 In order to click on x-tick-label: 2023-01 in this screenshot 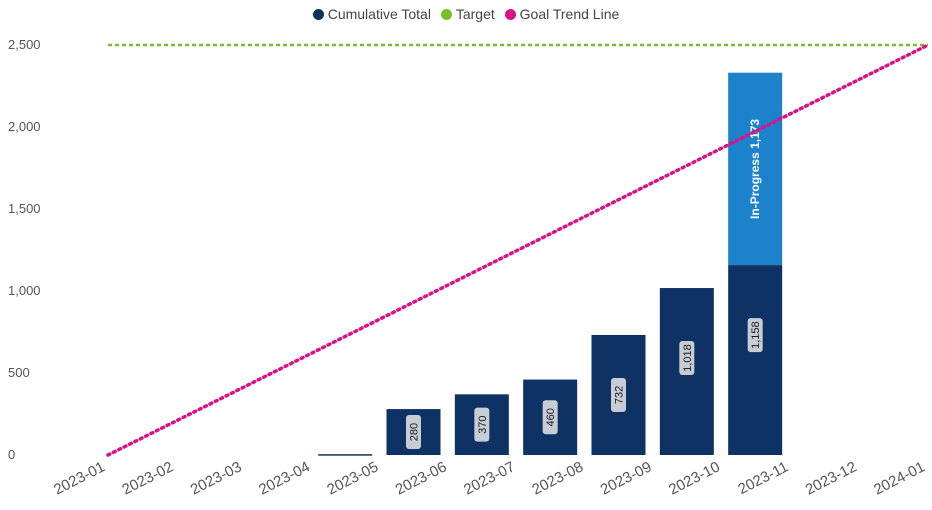, I will do `click(79, 478)`.